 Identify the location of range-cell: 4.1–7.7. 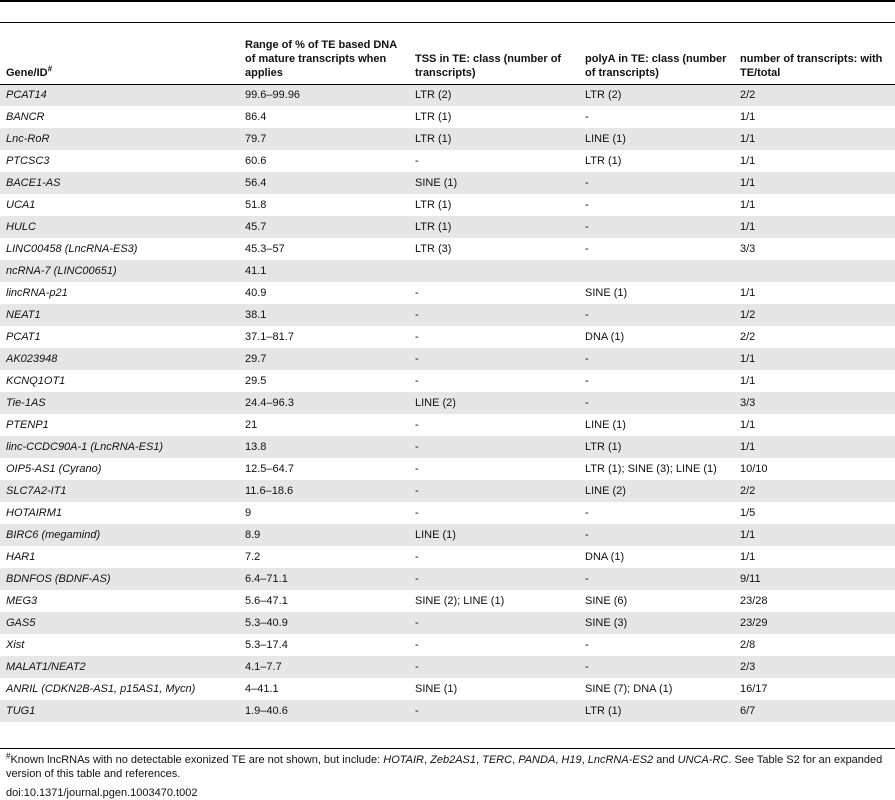
(324, 667).